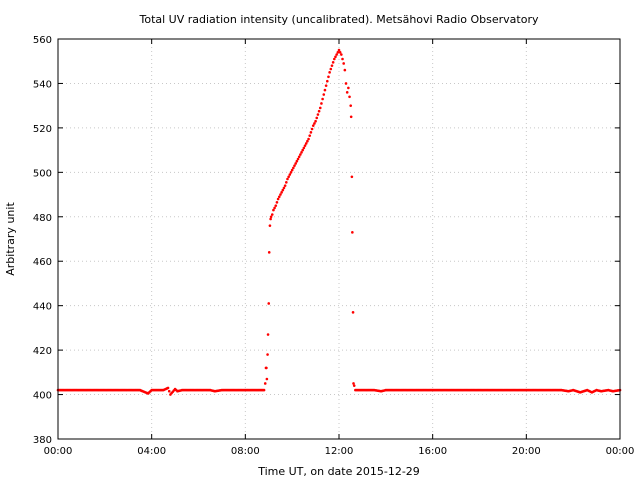  I want to click on x-tick-label: 08:00, so click(245, 451).